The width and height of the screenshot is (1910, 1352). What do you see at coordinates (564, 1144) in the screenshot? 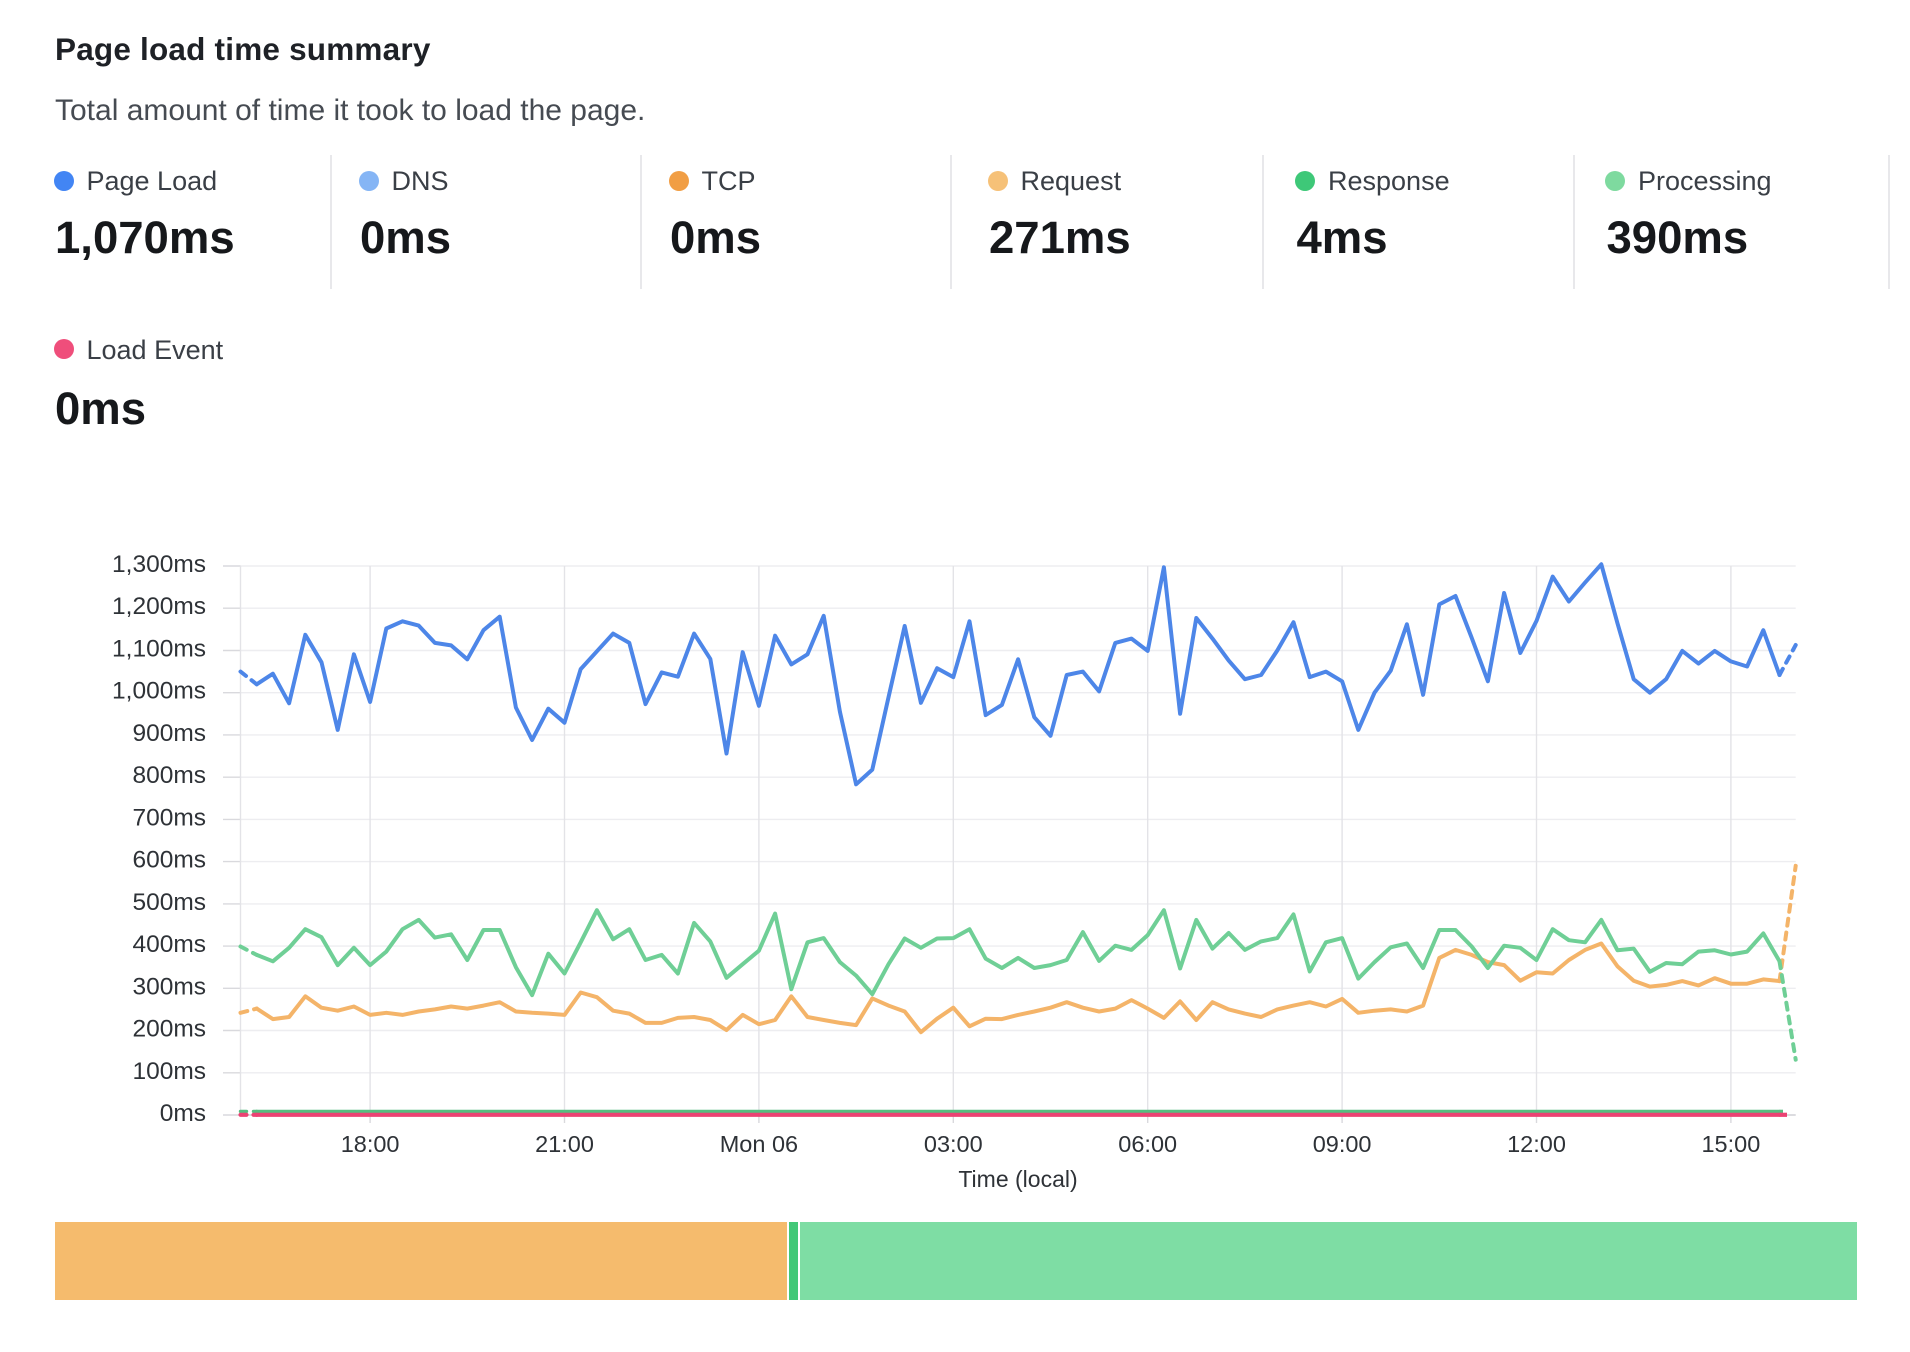
I see `svg-text: 21:00` at bounding box center [564, 1144].